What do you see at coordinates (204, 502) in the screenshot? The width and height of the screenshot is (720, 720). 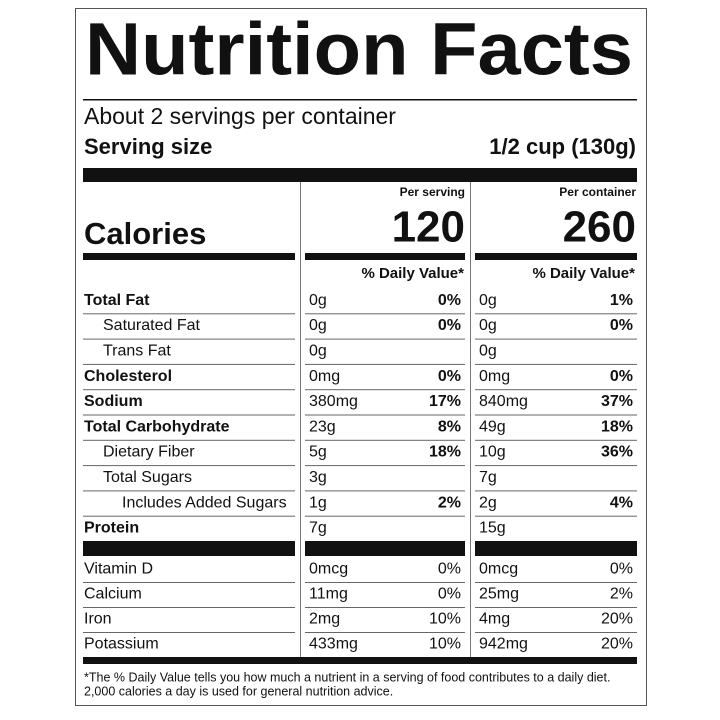 I see `nutrient-name: Includes Added Sugars` at bounding box center [204, 502].